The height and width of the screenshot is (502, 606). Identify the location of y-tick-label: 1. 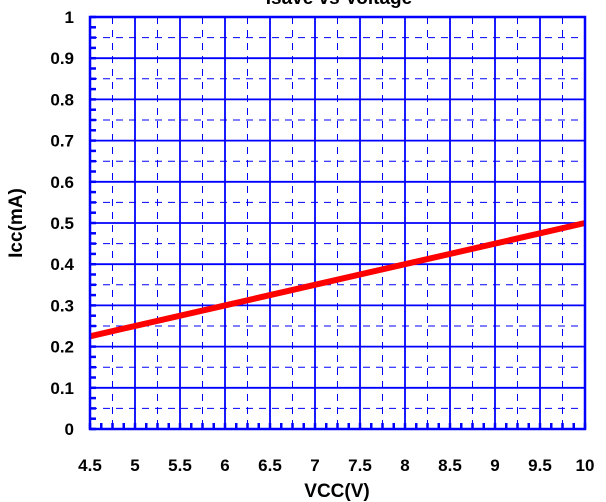
(69, 17).